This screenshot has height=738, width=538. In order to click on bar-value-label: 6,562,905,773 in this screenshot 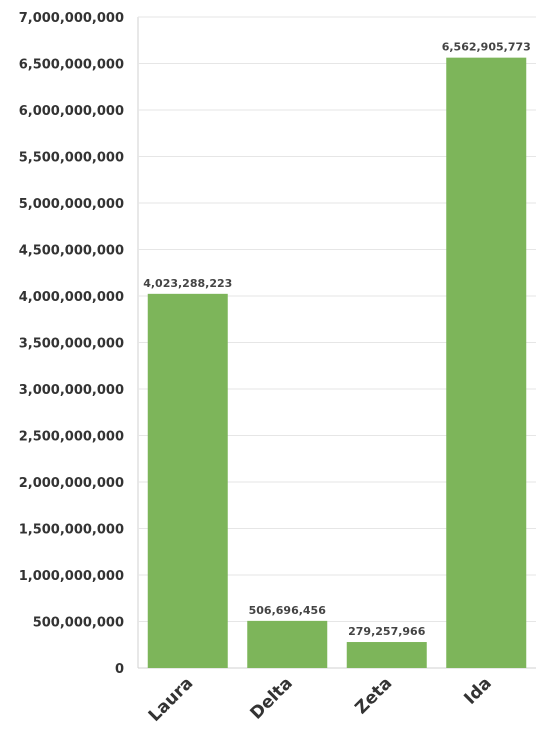, I will do `click(486, 47)`.